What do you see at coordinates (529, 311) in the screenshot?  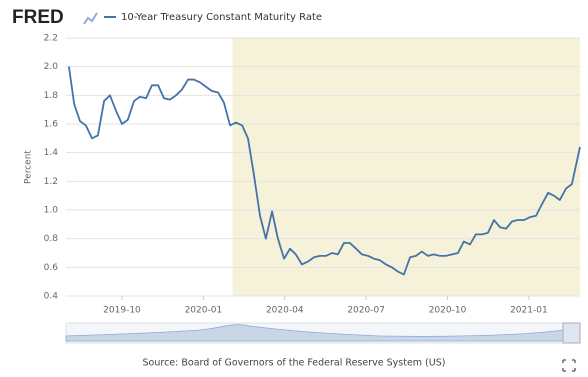 I see `x-tick-label: 2021-01` at bounding box center [529, 311].